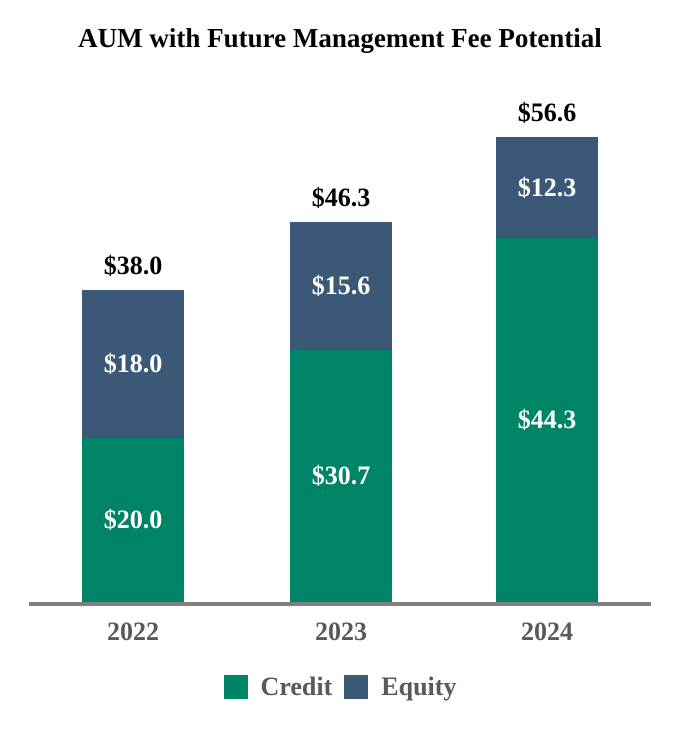  I want to click on x-axis-line, so click(340, 604).